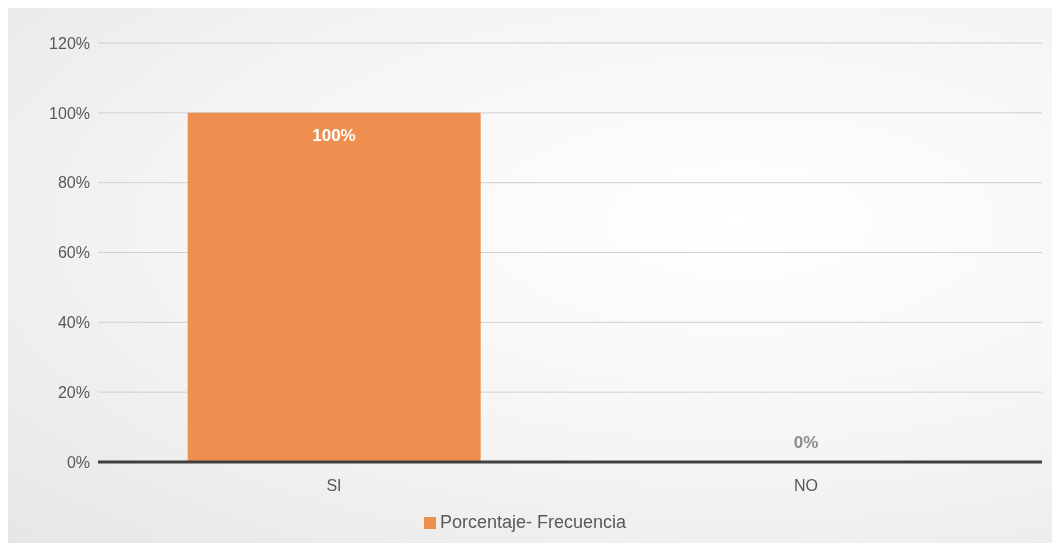 The width and height of the screenshot is (1060, 551). What do you see at coordinates (73, 253) in the screenshot?
I see `y-tick-label: 60%` at bounding box center [73, 253].